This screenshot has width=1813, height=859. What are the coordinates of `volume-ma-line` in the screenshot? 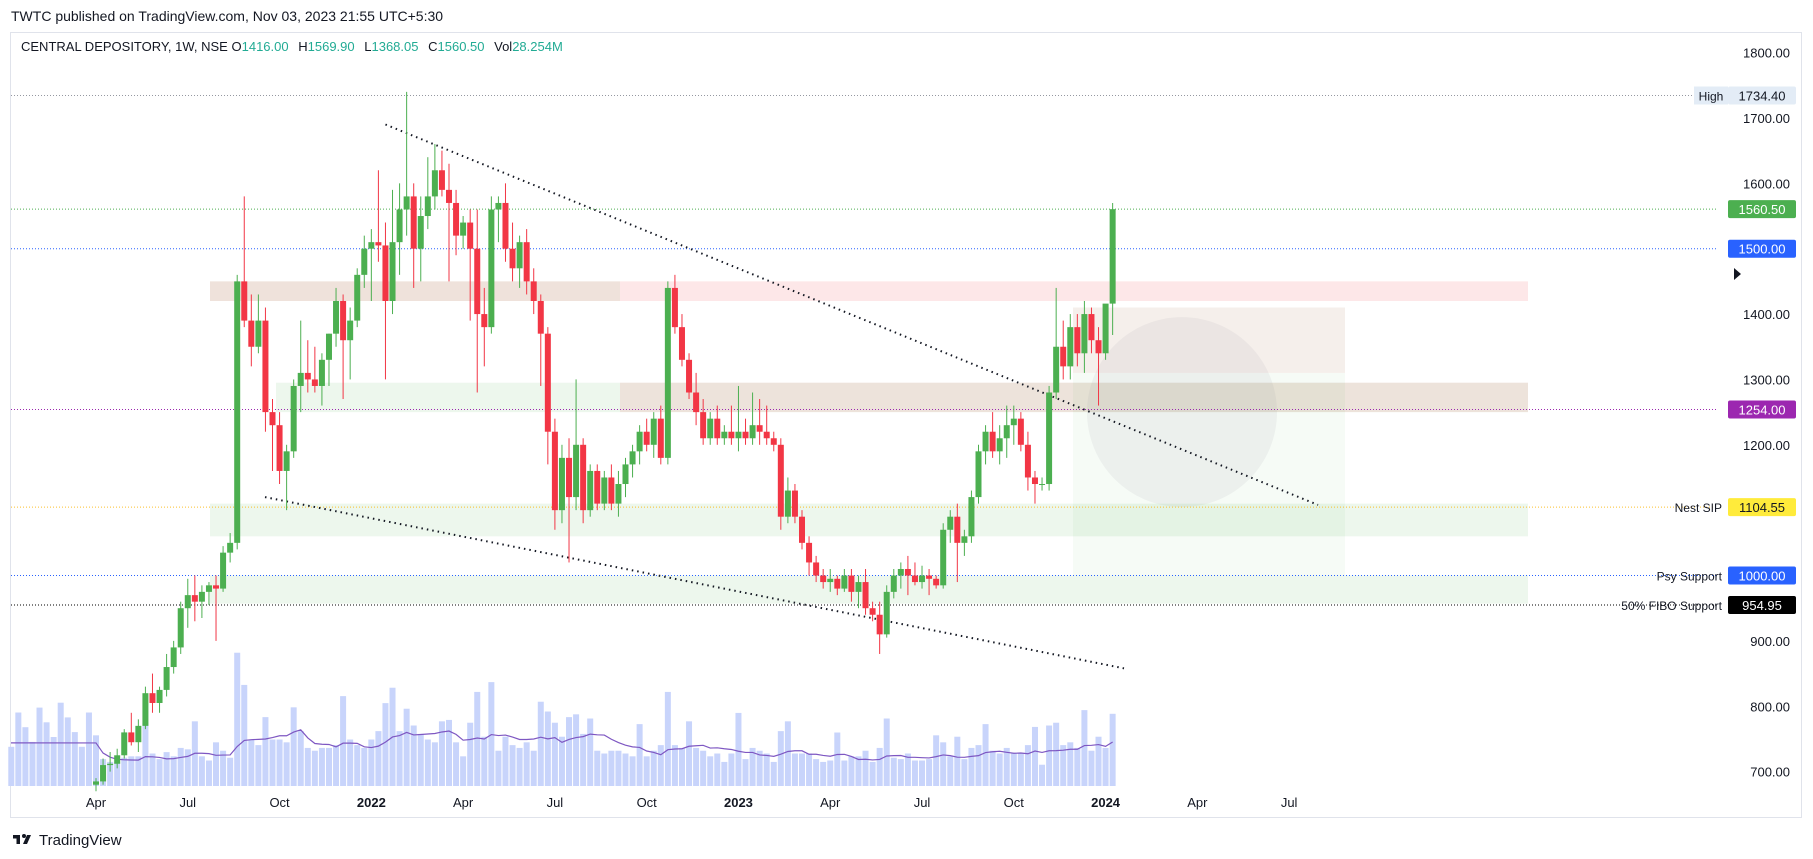 It's located at (561, 745).